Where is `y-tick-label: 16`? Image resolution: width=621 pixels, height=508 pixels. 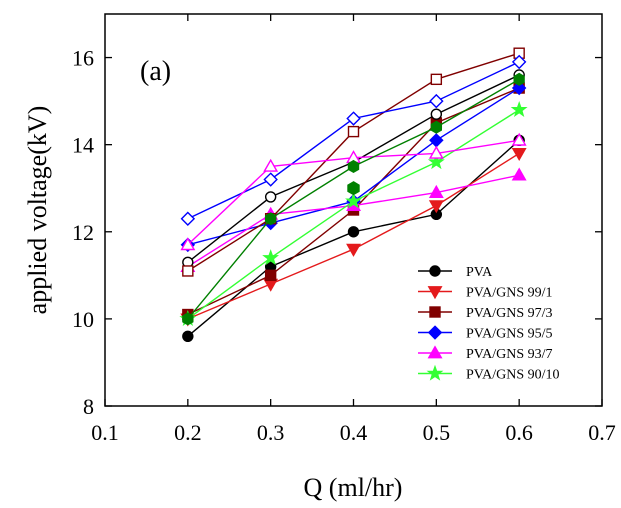
y-tick-label: 16 is located at coordinates (83, 58).